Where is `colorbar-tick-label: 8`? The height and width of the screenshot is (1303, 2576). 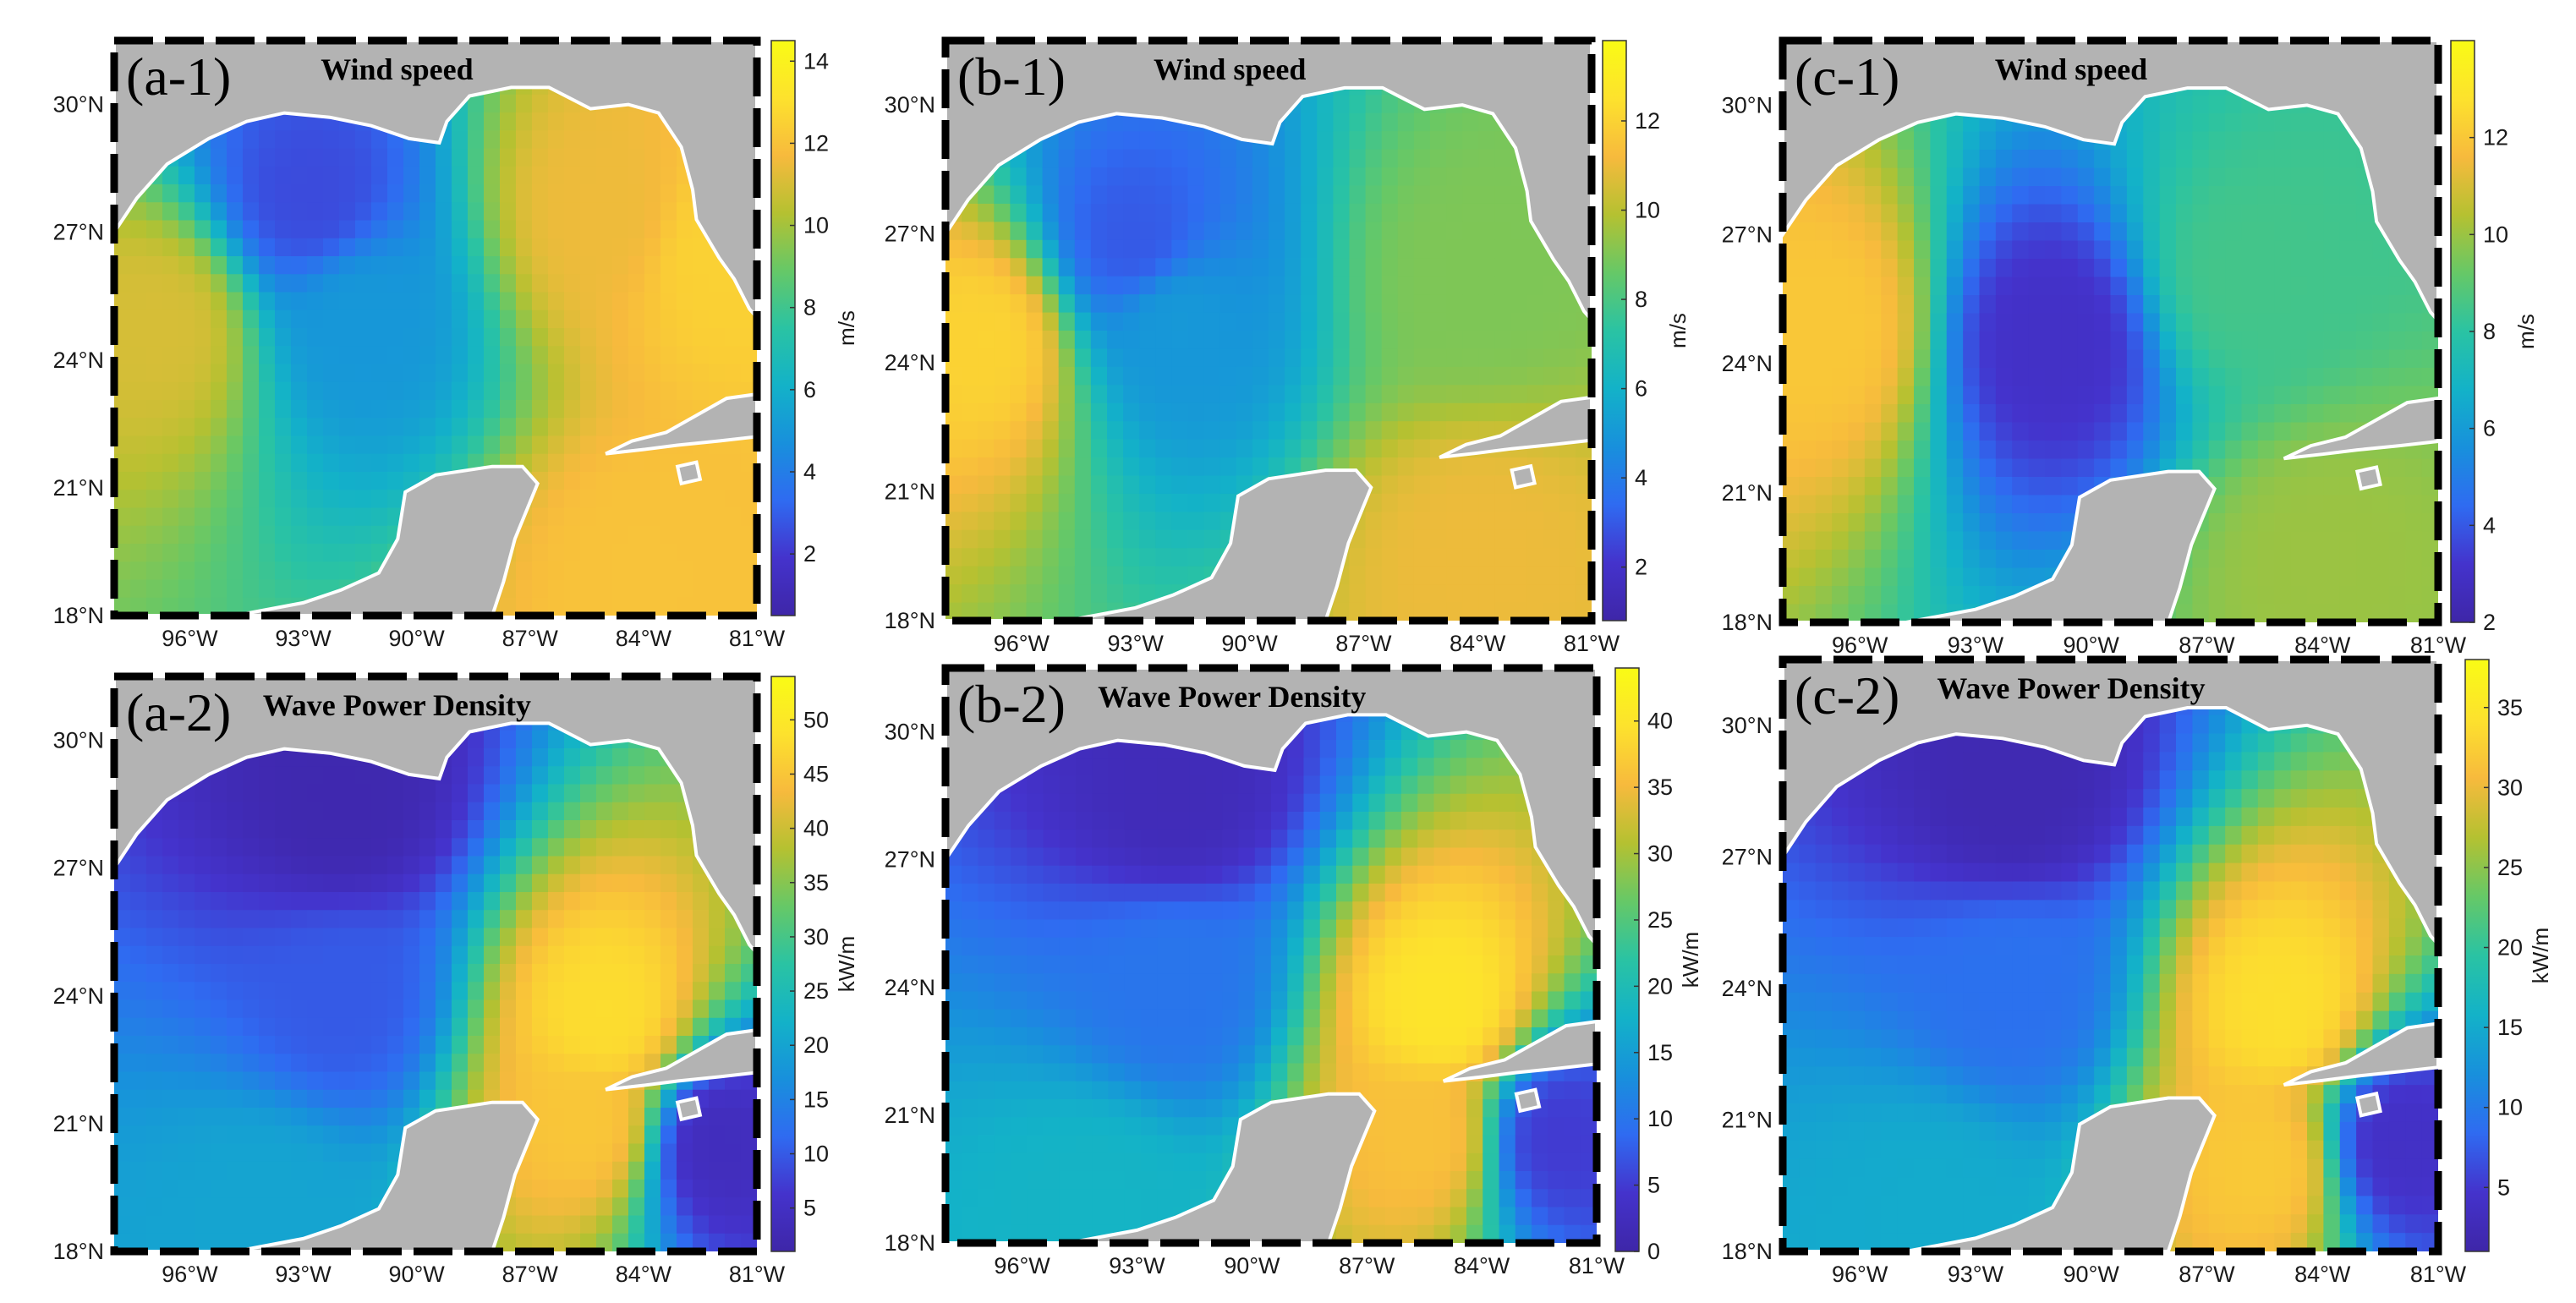
colorbar-tick-label: 8 is located at coordinates (2489, 331).